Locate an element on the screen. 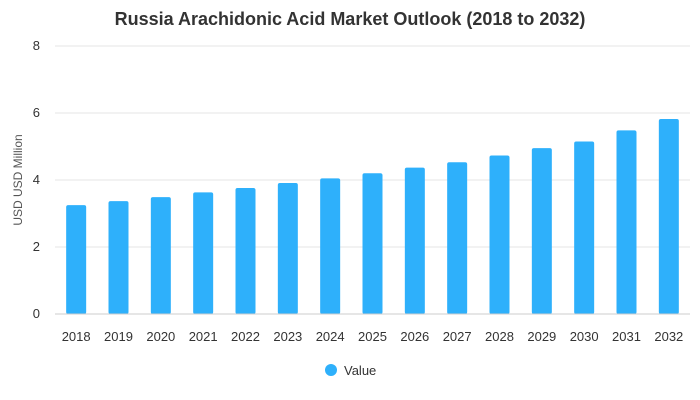 The height and width of the screenshot is (400, 700). x-tick-label: 2023 is located at coordinates (287, 336).